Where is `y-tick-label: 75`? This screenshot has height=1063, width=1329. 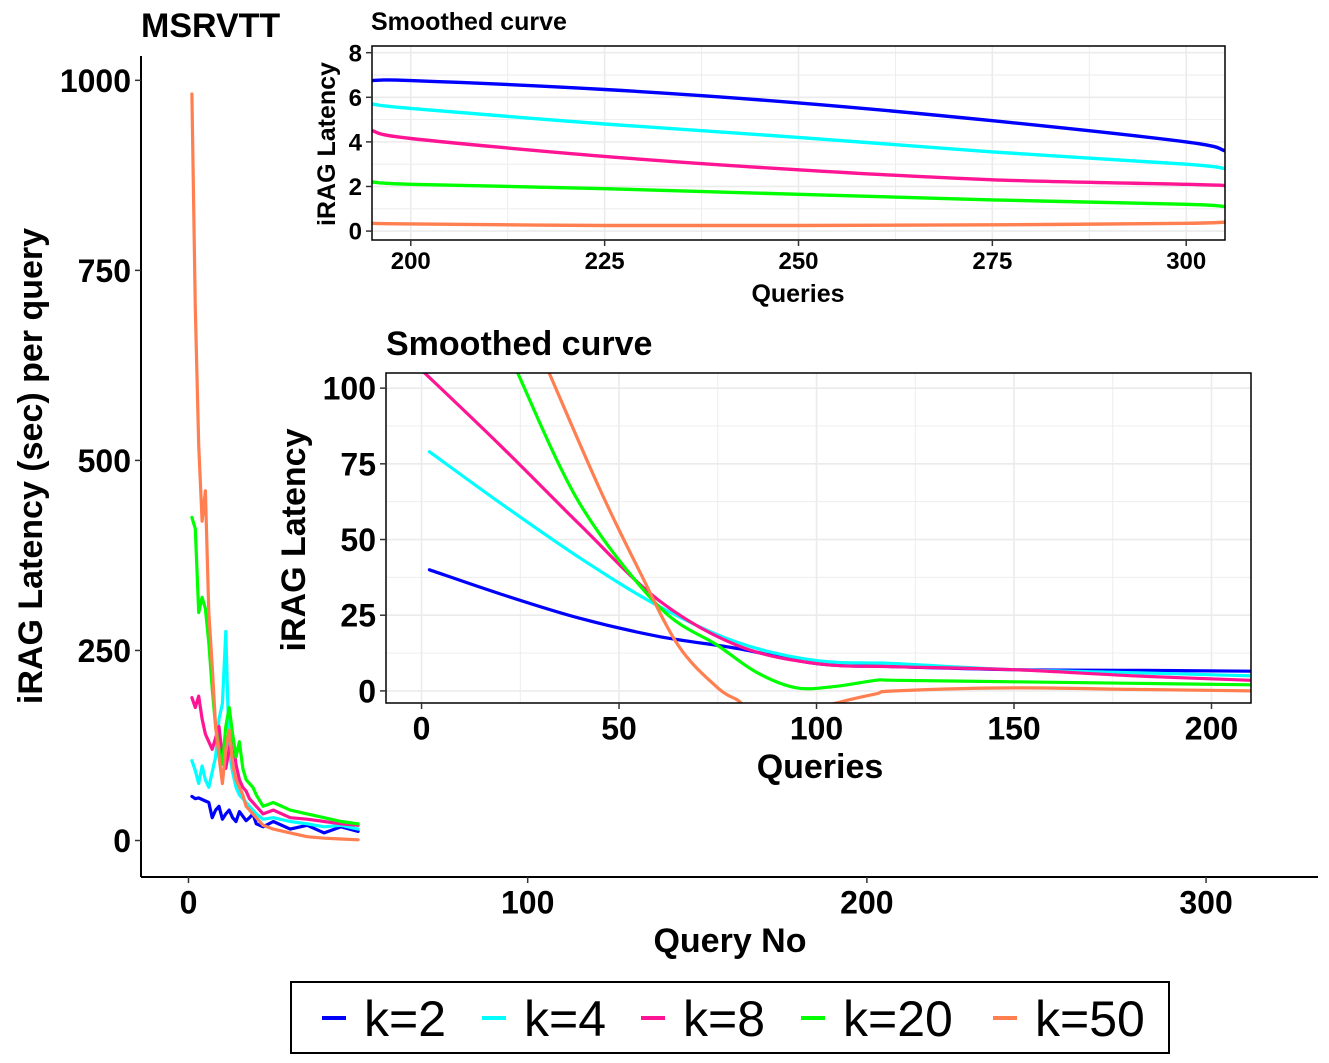
y-tick-label: 75 is located at coordinates (358, 464).